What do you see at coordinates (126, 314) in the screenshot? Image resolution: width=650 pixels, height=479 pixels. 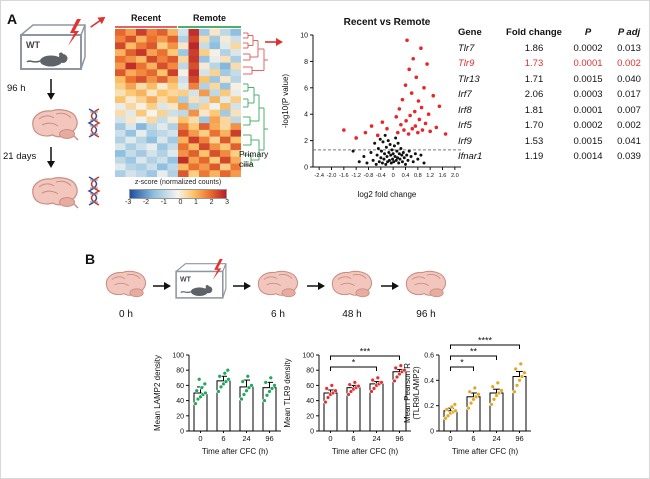 I see `timepoint-0h: 0 h` at bounding box center [126, 314].